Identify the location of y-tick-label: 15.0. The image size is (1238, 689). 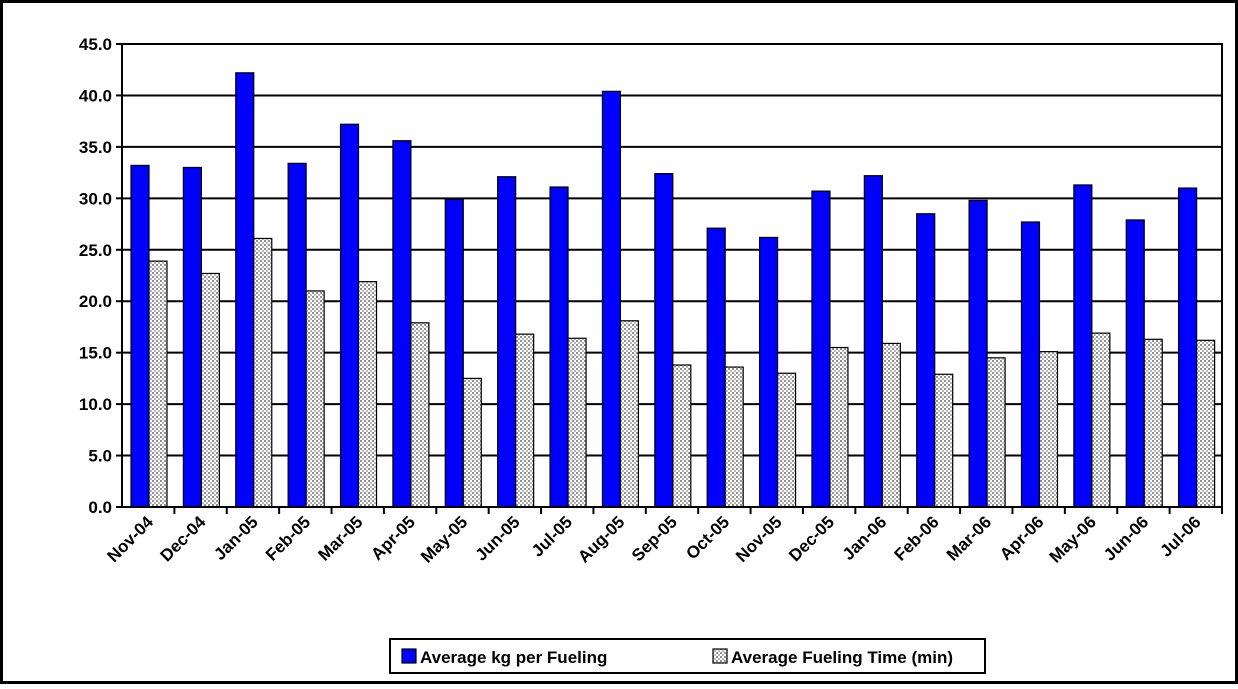
(95, 353).